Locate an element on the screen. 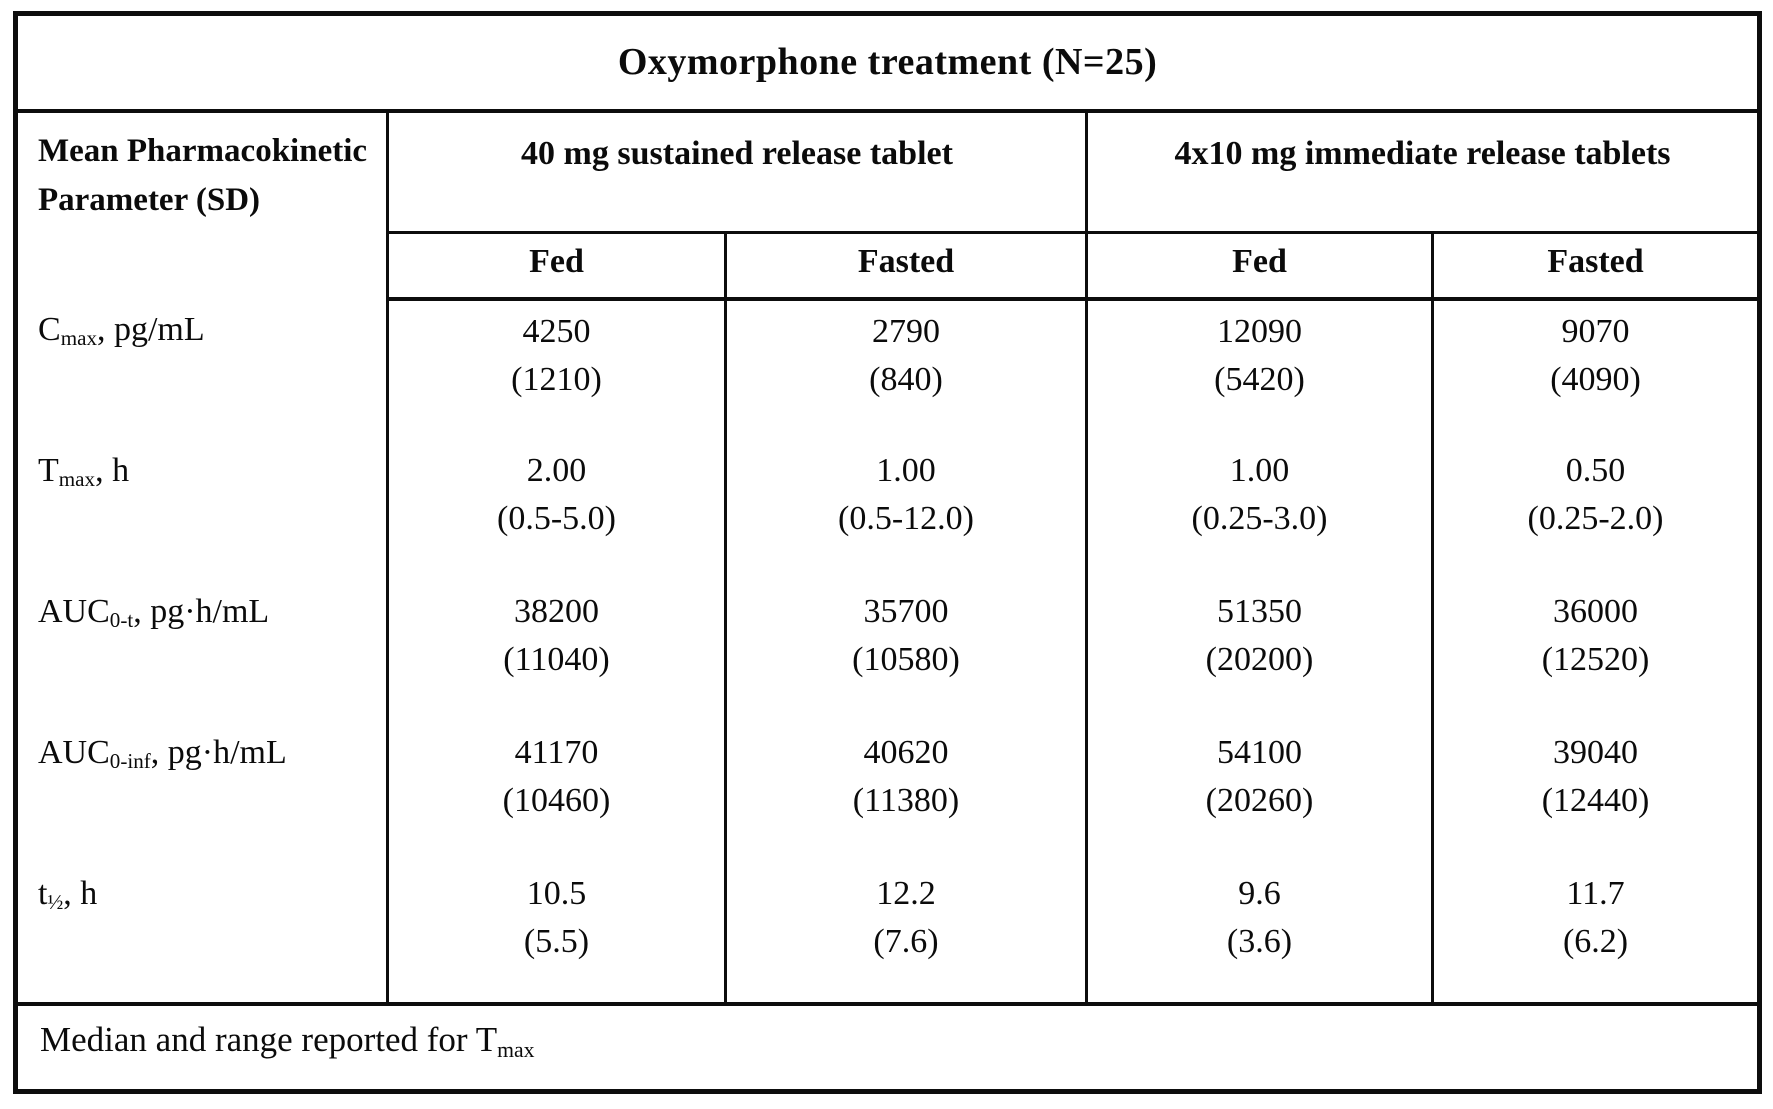 Image resolution: width=1773 pixels, height=1109 pixels. cell-sd: (1210) is located at coordinates (556, 380).